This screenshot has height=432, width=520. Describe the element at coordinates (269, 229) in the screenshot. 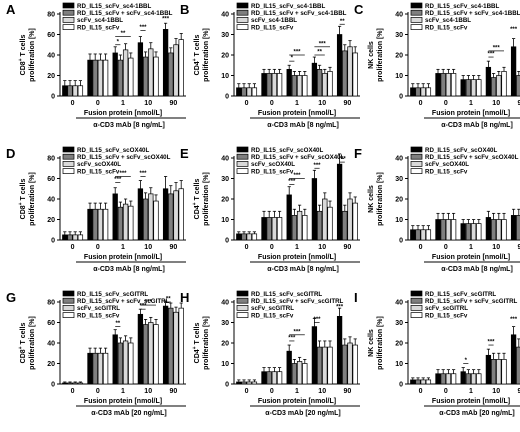

I see `bar-e-g1-s1` at that location.